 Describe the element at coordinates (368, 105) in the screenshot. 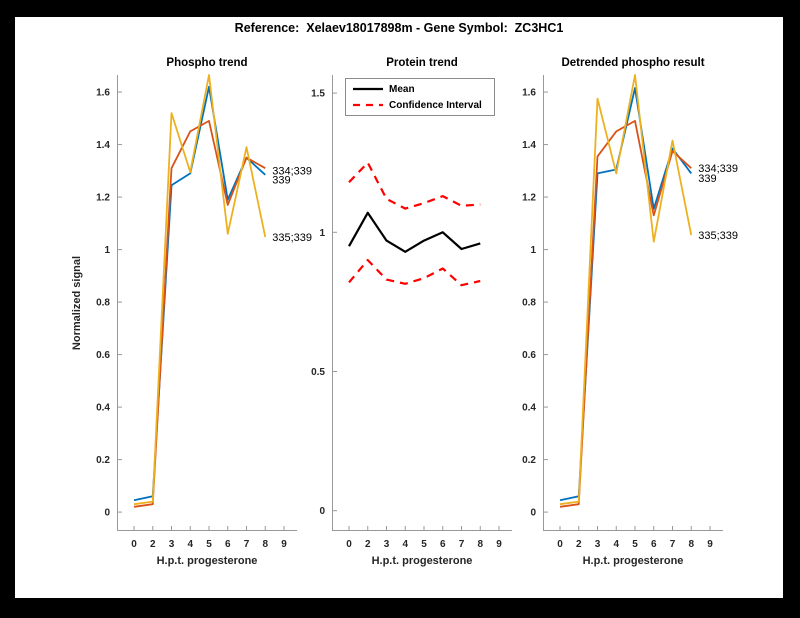

I see `confidence-interval-line-sample-icon` at that location.